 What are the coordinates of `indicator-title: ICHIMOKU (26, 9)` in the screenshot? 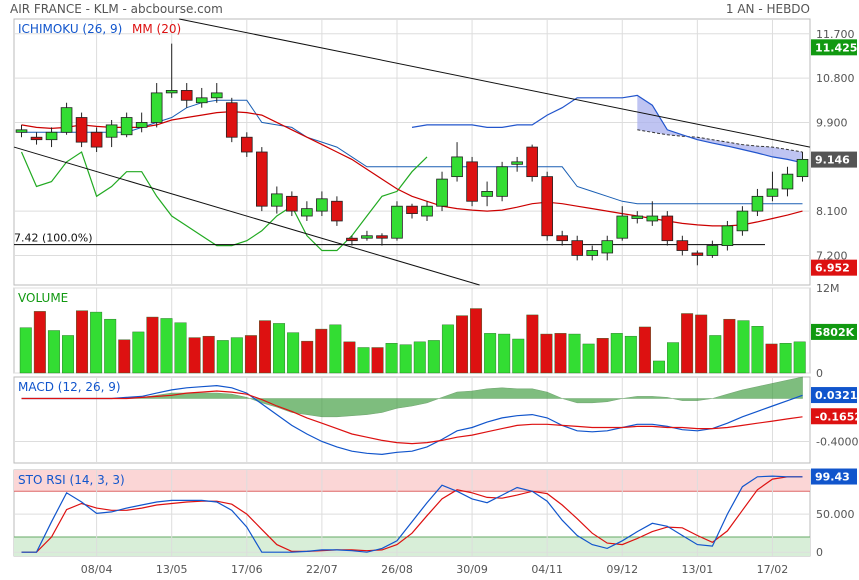 It's located at (70, 29).